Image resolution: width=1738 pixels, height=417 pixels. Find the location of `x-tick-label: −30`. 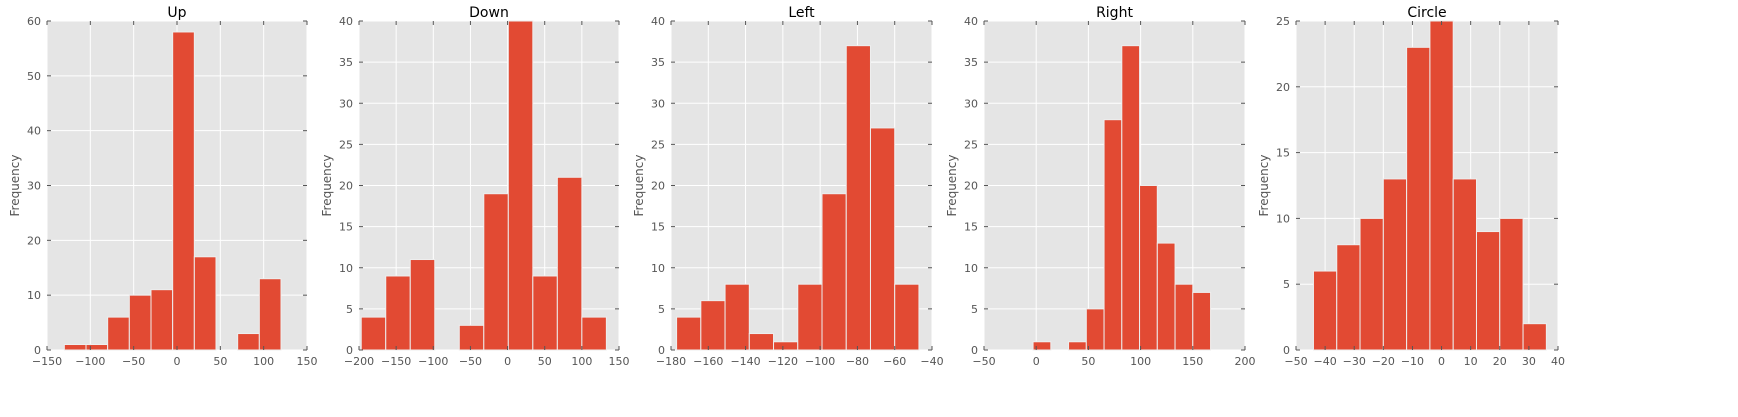

x-tick-label: −30 is located at coordinates (1354, 361).